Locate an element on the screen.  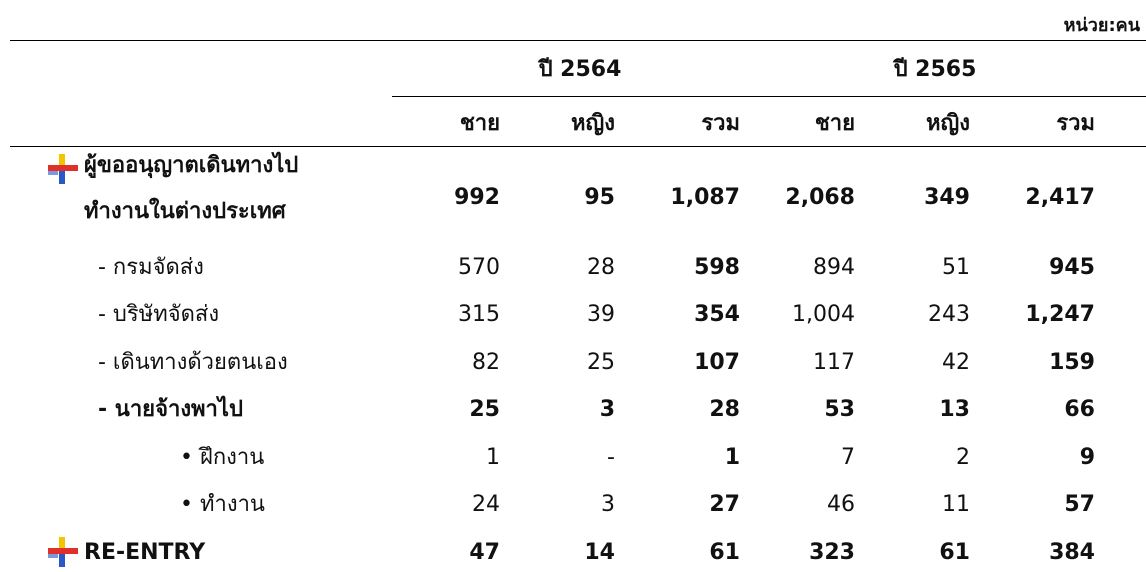
cell: 82 is located at coordinates (486, 362).